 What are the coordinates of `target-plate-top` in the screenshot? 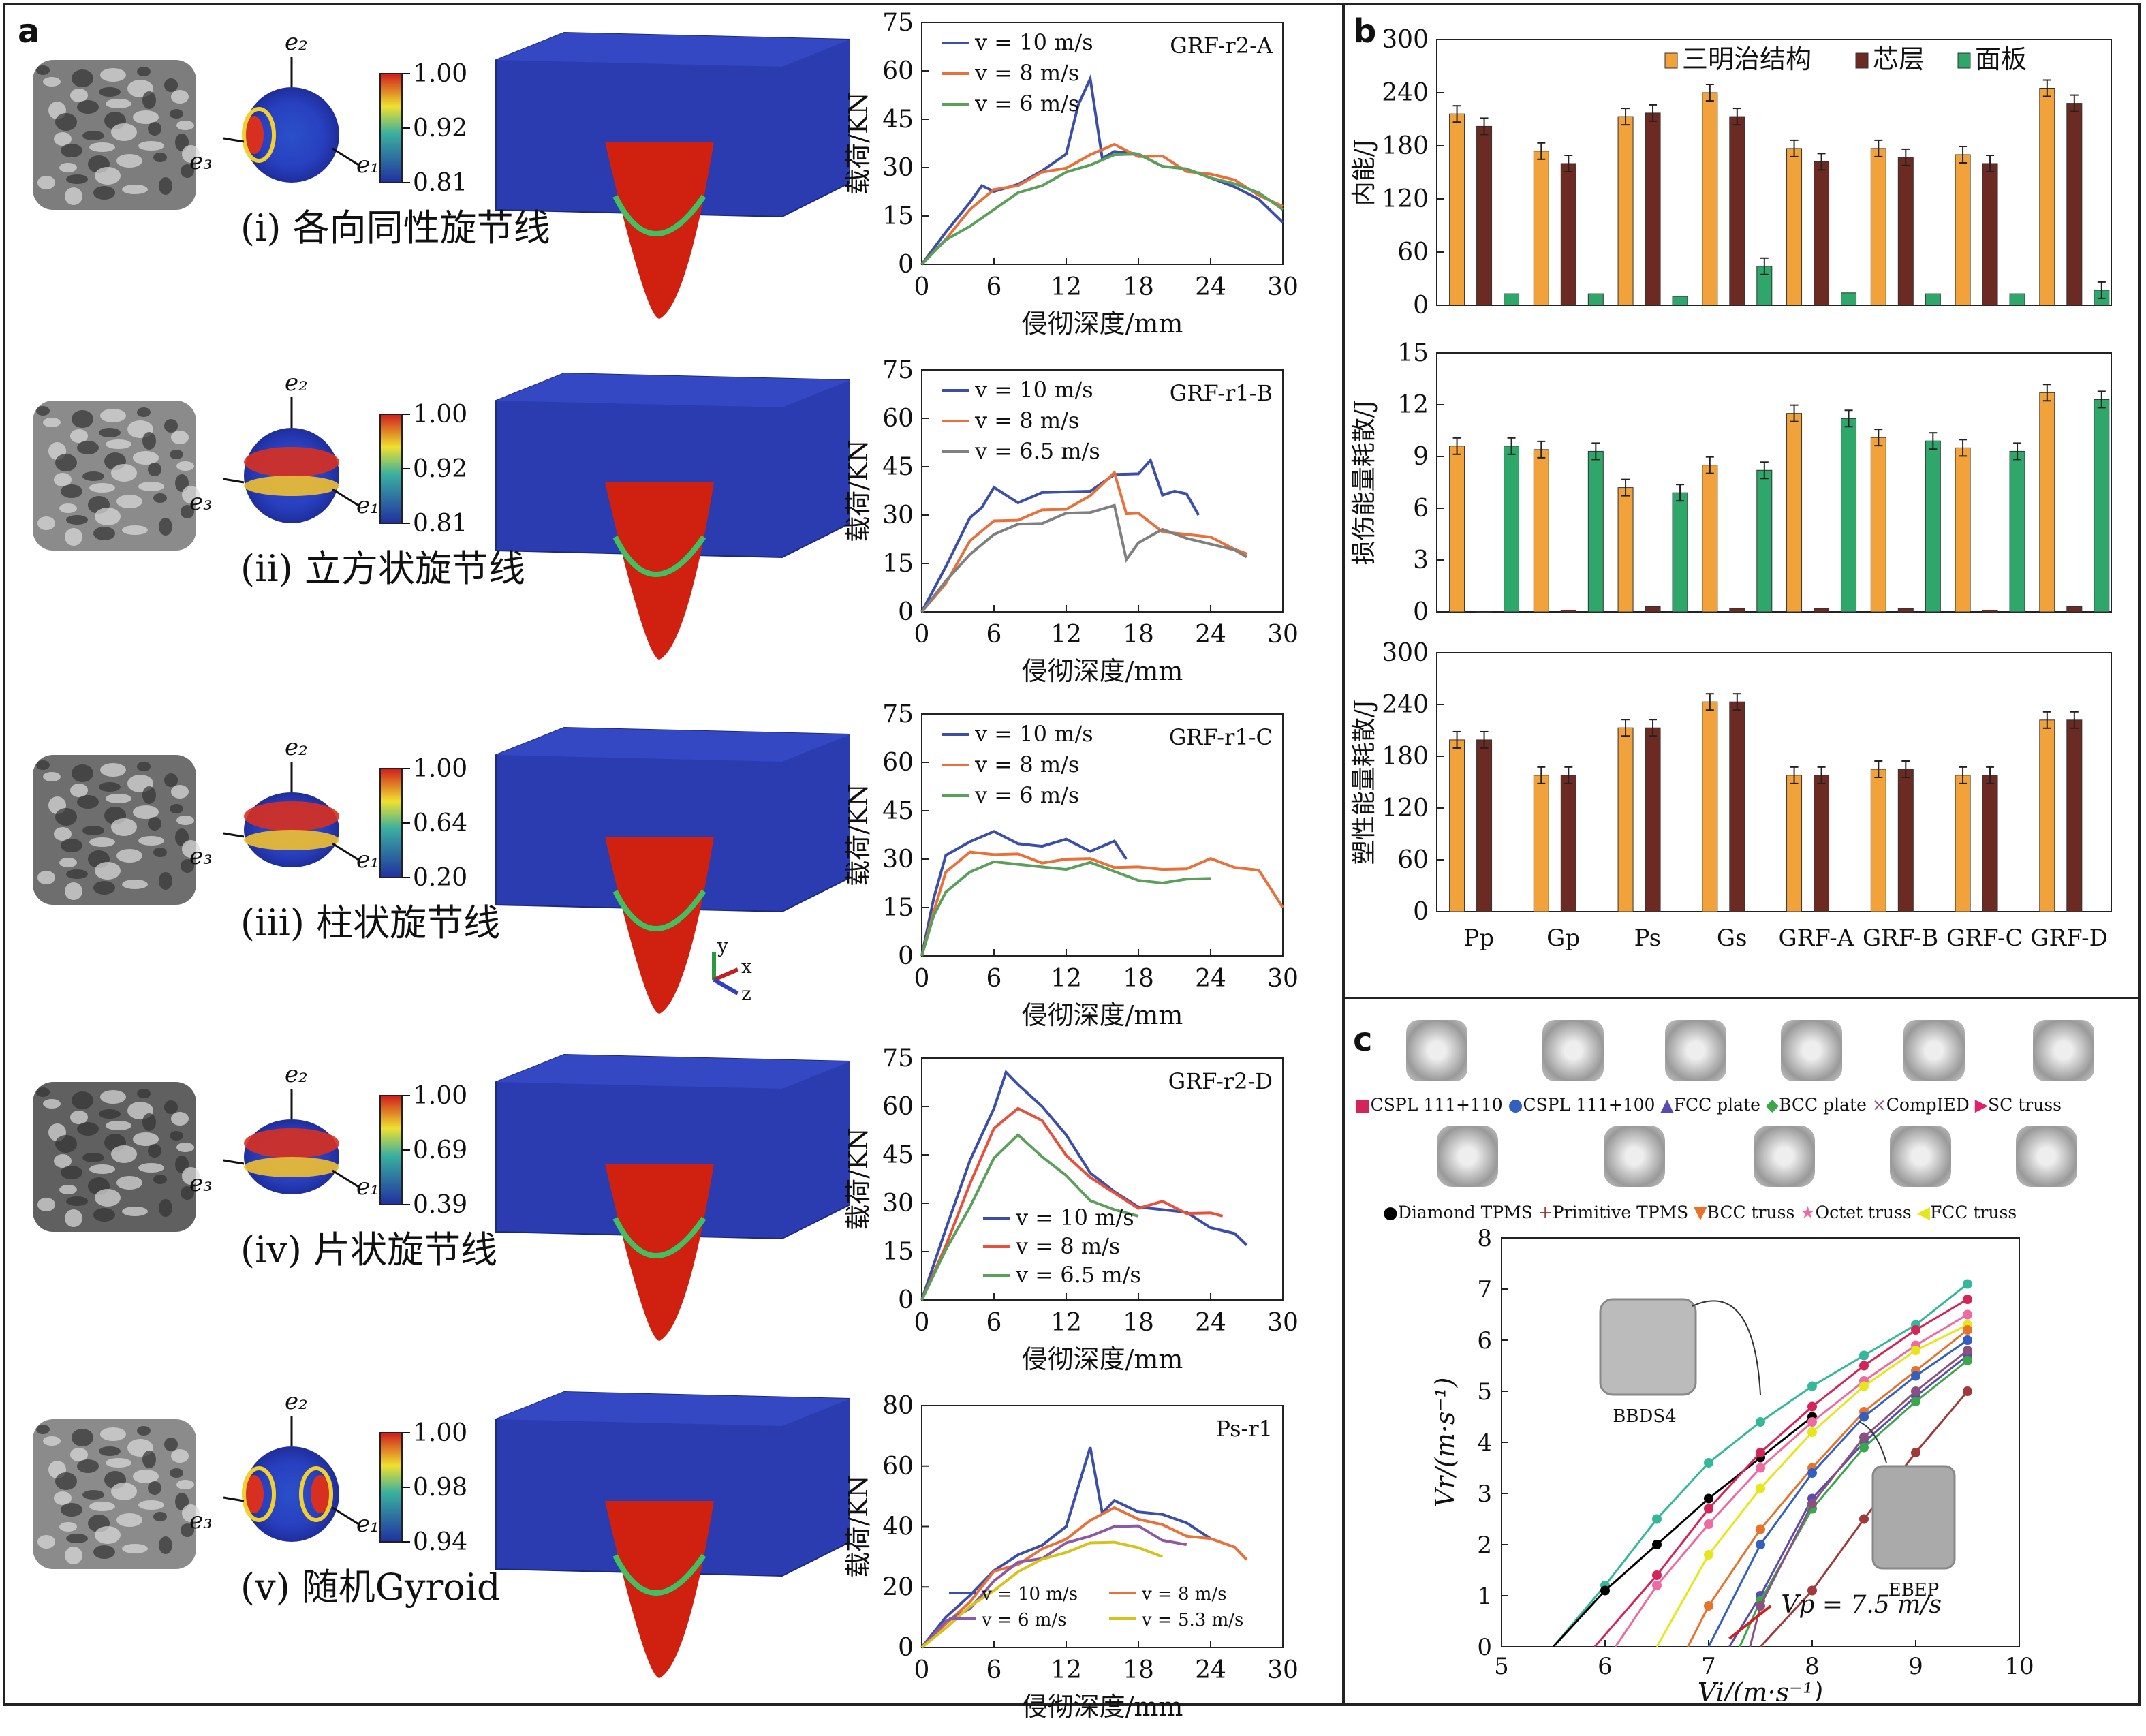 It's located at (673, 1072).